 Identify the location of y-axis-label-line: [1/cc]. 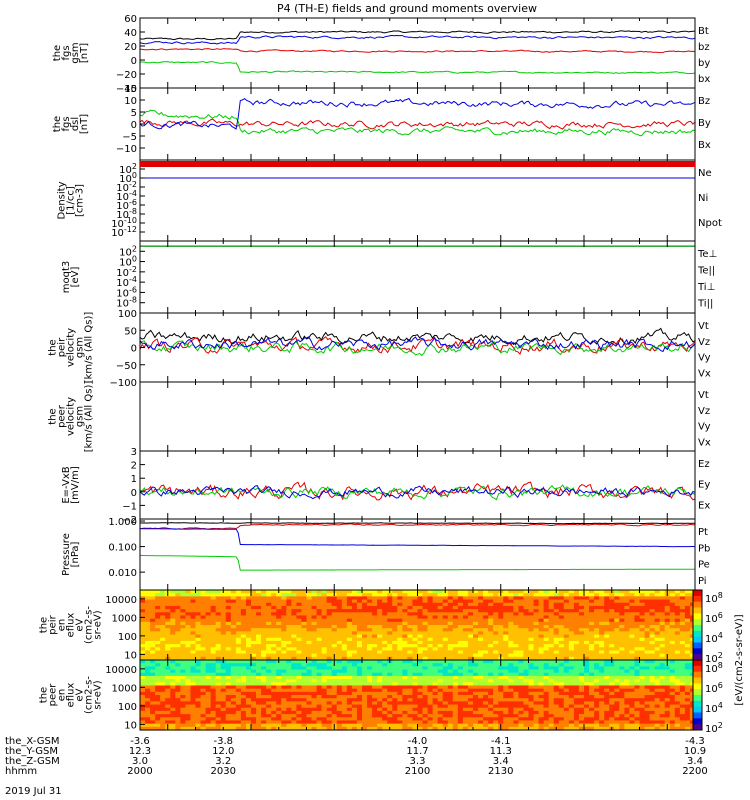
(71, 200).